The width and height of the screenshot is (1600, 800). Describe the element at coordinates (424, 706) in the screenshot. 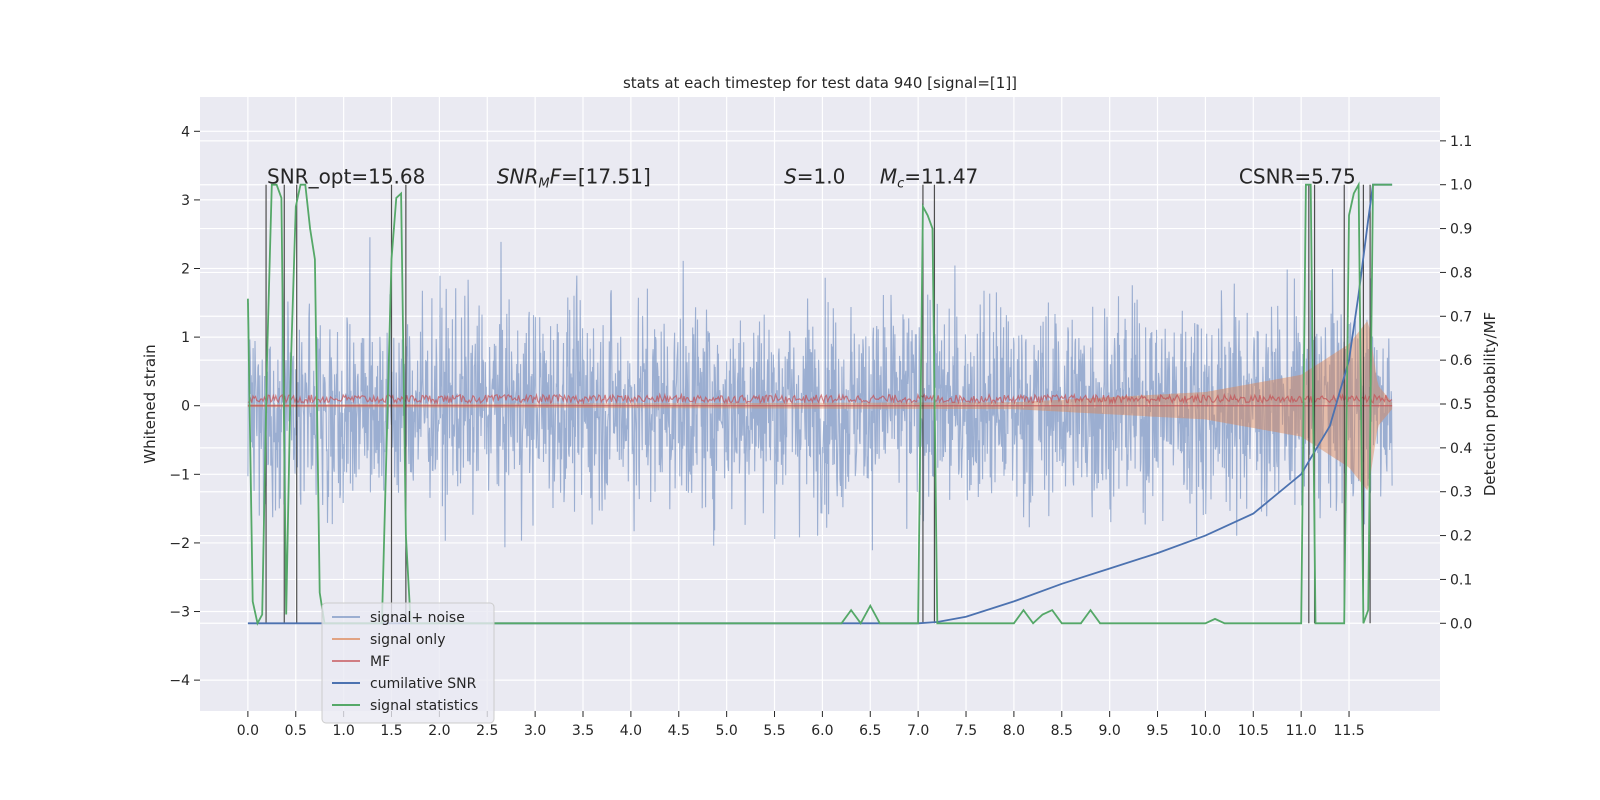

I see `legend-label: signal statistics` at that location.